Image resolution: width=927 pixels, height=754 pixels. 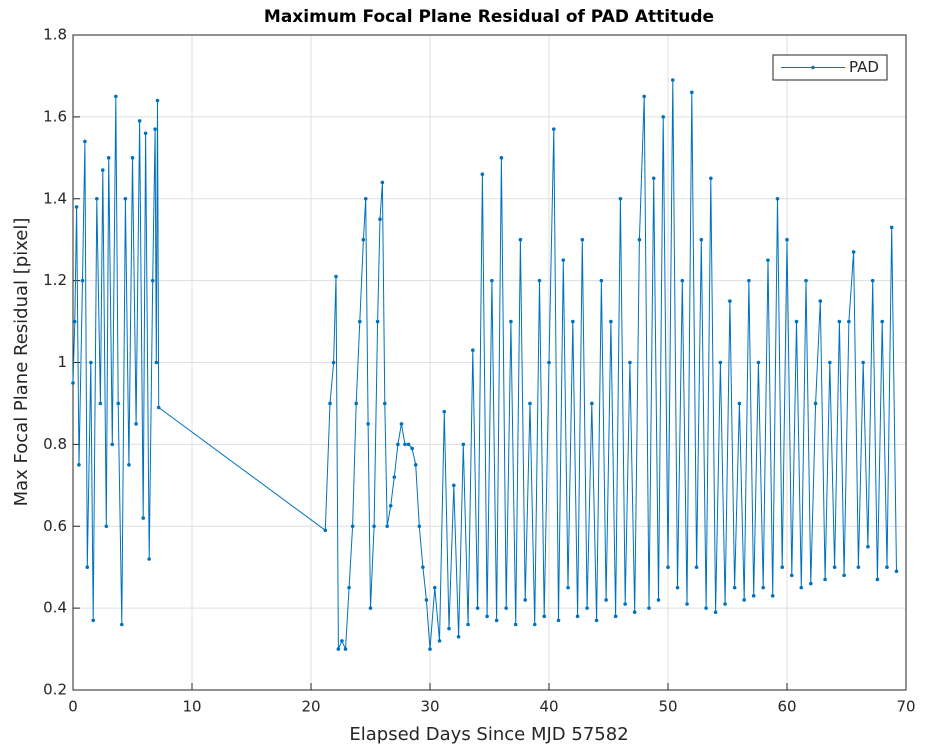 I want to click on x-tick-label: 0, so click(x=73, y=707).